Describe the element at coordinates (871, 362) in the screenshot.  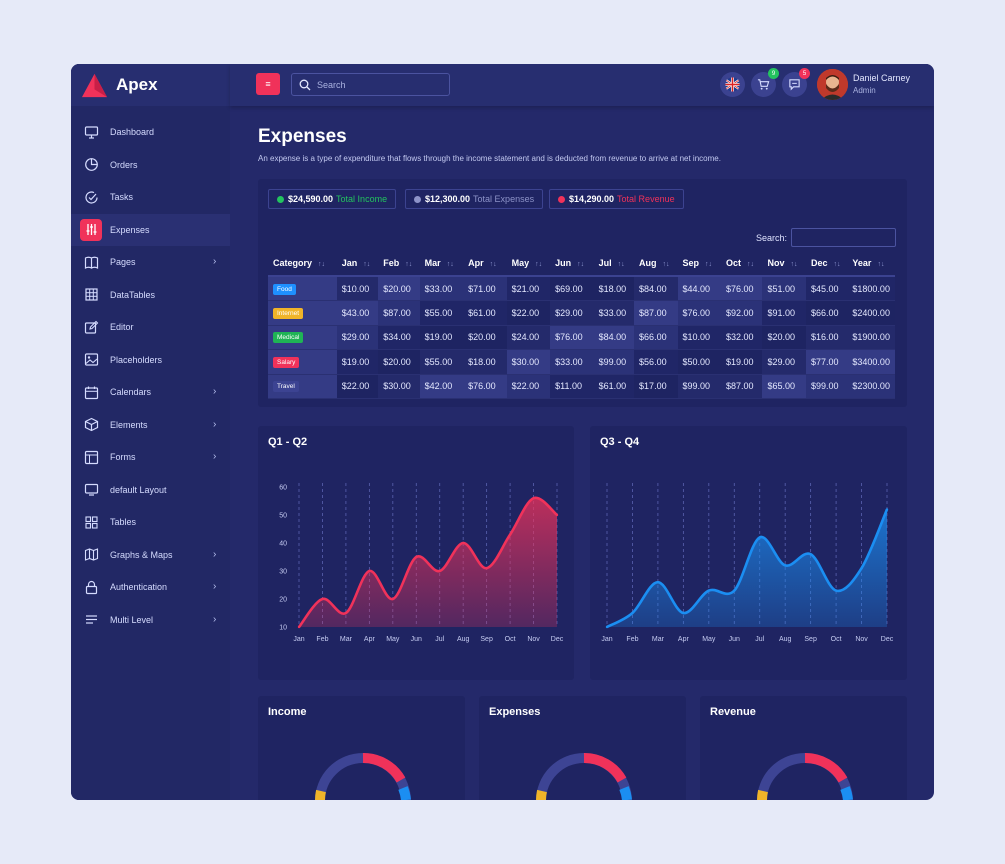
I see `table-cell: $3400.00` at that location.